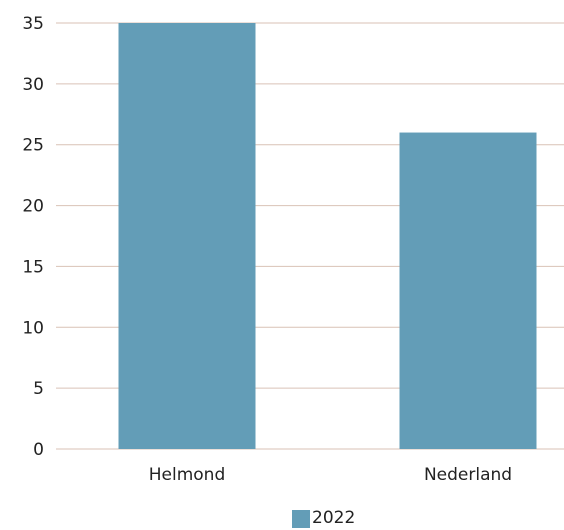 The width and height of the screenshot is (564, 530). Describe the element at coordinates (33, 207) in the screenshot. I see `y-tick-label: 20` at that location.